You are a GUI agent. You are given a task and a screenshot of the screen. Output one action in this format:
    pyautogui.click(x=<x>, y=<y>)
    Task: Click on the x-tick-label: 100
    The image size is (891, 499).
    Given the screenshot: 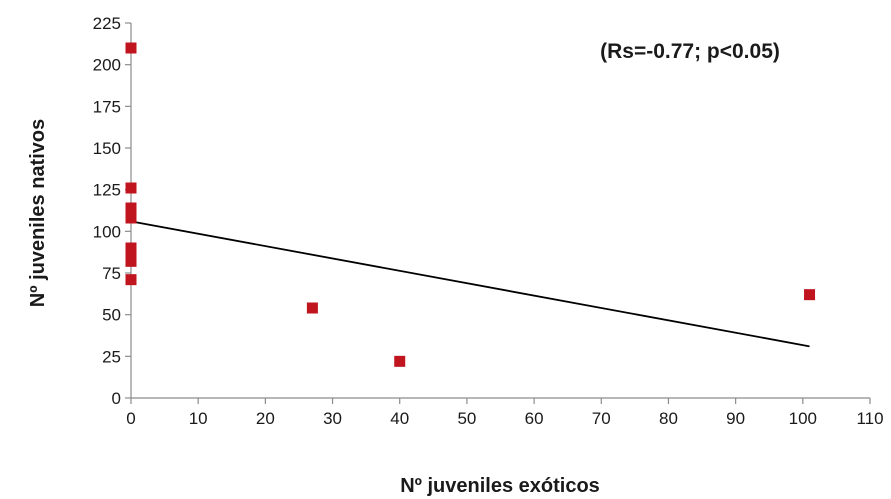 What is the action you would take?
    pyautogui.click(x=803, y=418)
    